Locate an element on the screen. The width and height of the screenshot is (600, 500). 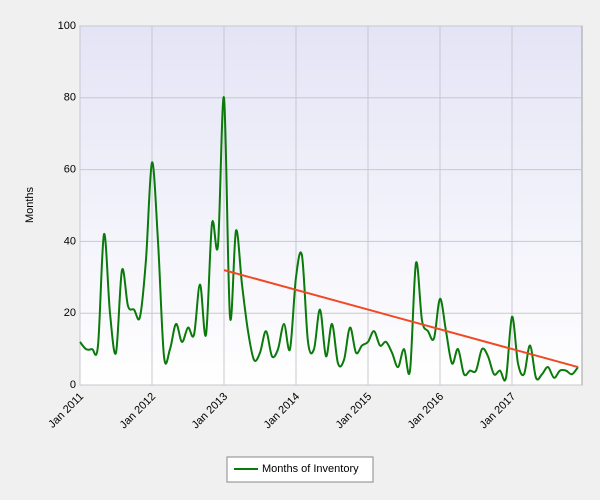
y-axis-label: Months is located at coordinates (30, 204).